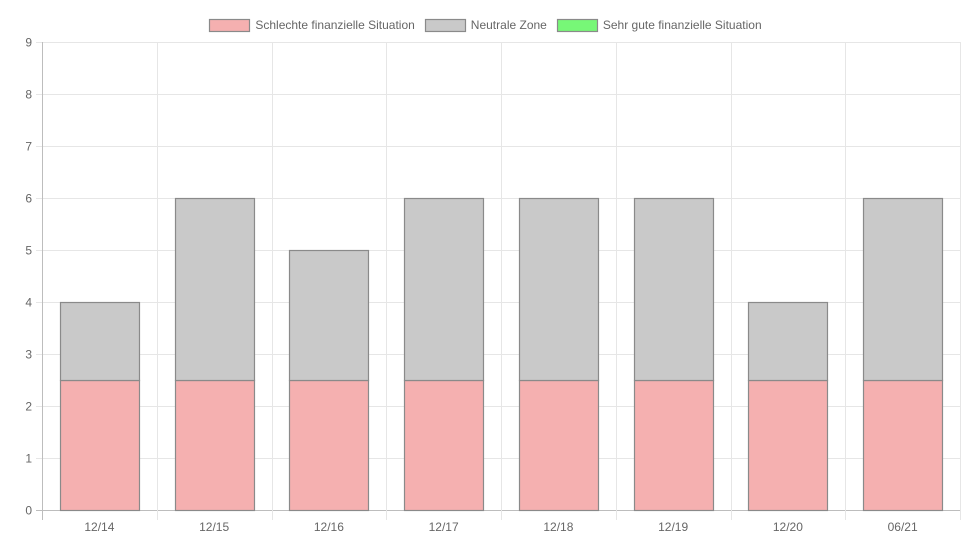  What do you see at coordinates (28, 147) in the screenshot?
I see `y-tick-label: 7` at bounding box center [28, 147].